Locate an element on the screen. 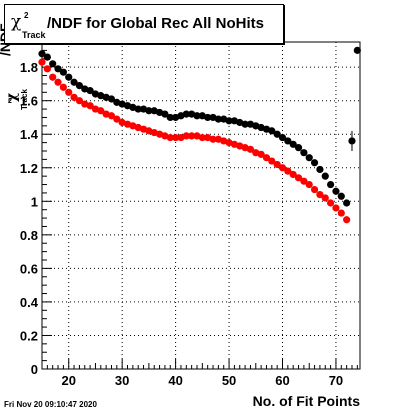  x-tick-label: 20 is located at coordinates (68, 380).